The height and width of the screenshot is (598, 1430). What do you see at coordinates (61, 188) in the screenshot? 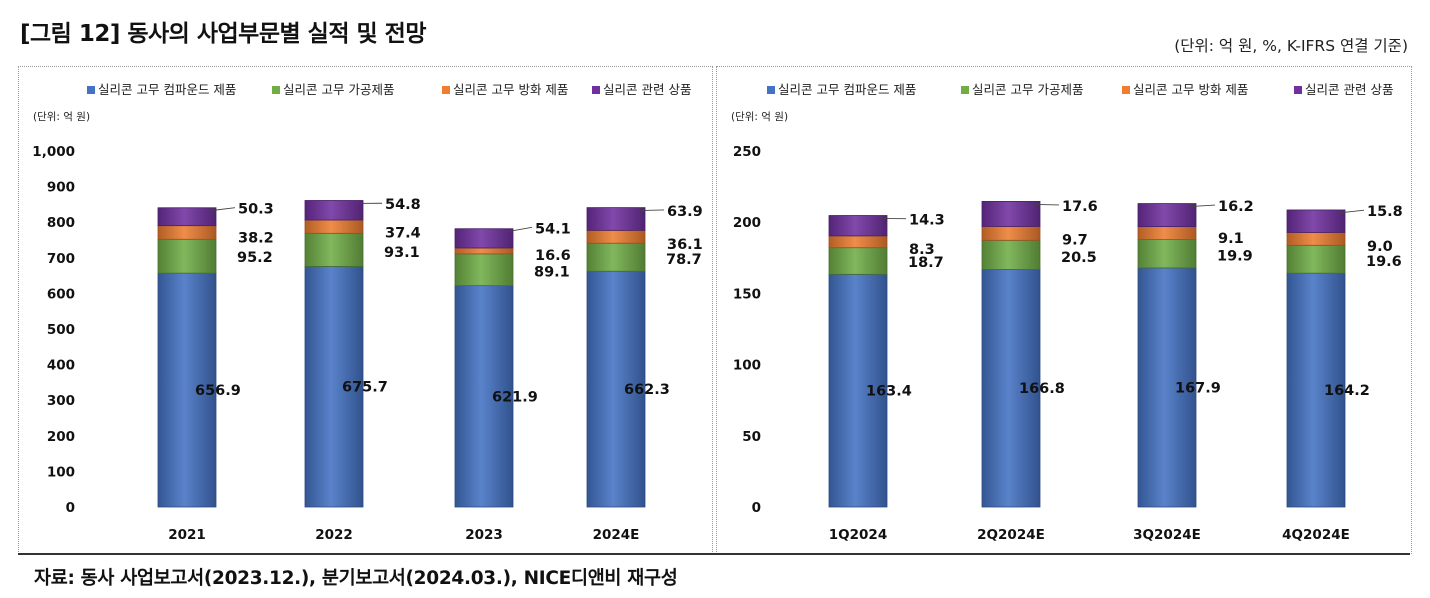
I see `y-tick-label: 900` at bounding box center [61, 188].